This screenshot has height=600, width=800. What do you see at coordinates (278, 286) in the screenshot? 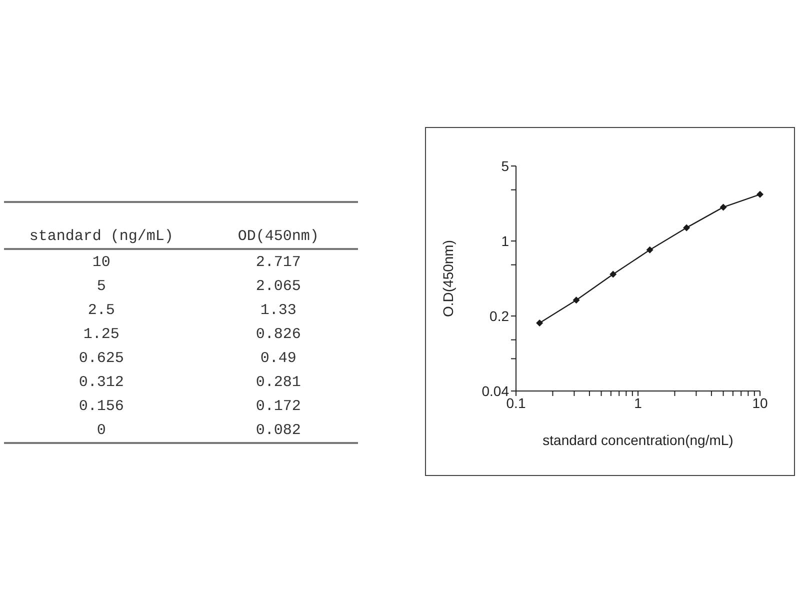
I see `data-label: 2.065` at bounding box center [278, 286].